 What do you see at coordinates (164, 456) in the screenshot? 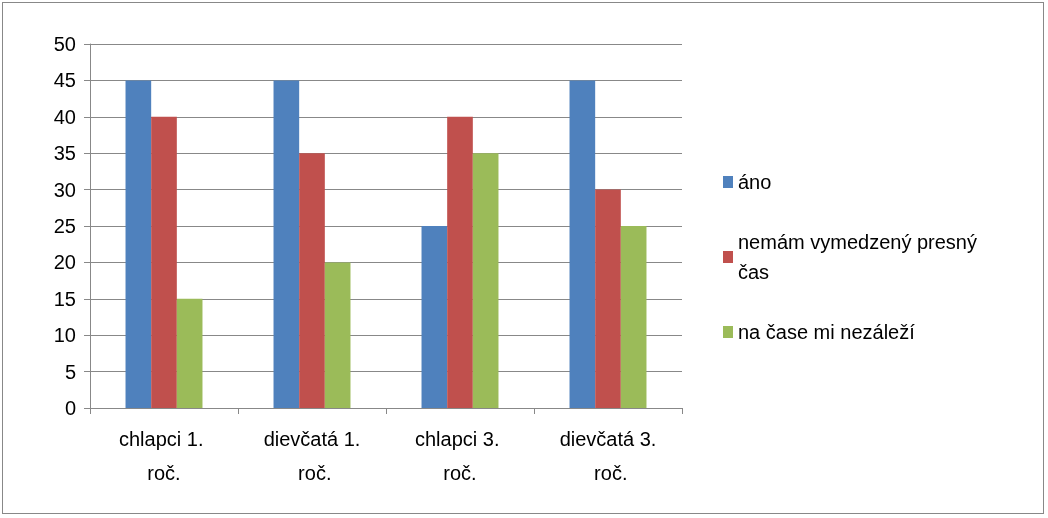
I see `x-tick-label: chlapci 1. roč.` at bounding box center [164, 456].